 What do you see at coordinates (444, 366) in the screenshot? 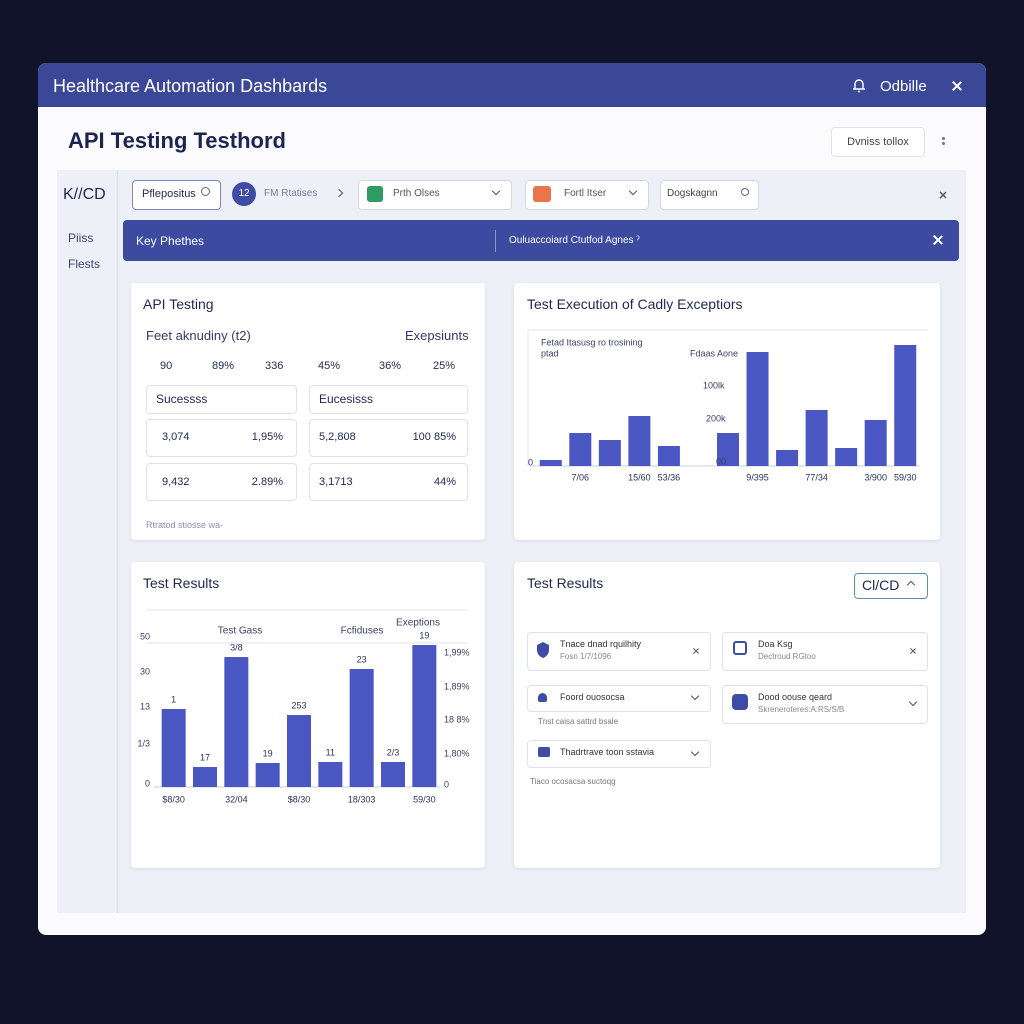
I see `stat: 25%` at bounding box center [444, 366].